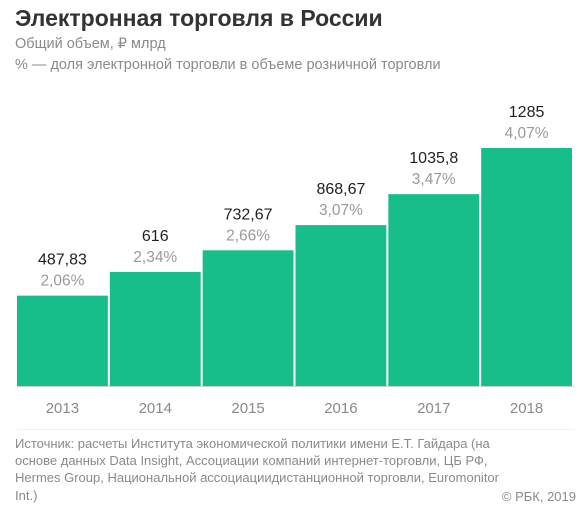  Describe the element at coordinates (62, 260) in the screenshot. I see `value-label-2013: 487,83` at that location.